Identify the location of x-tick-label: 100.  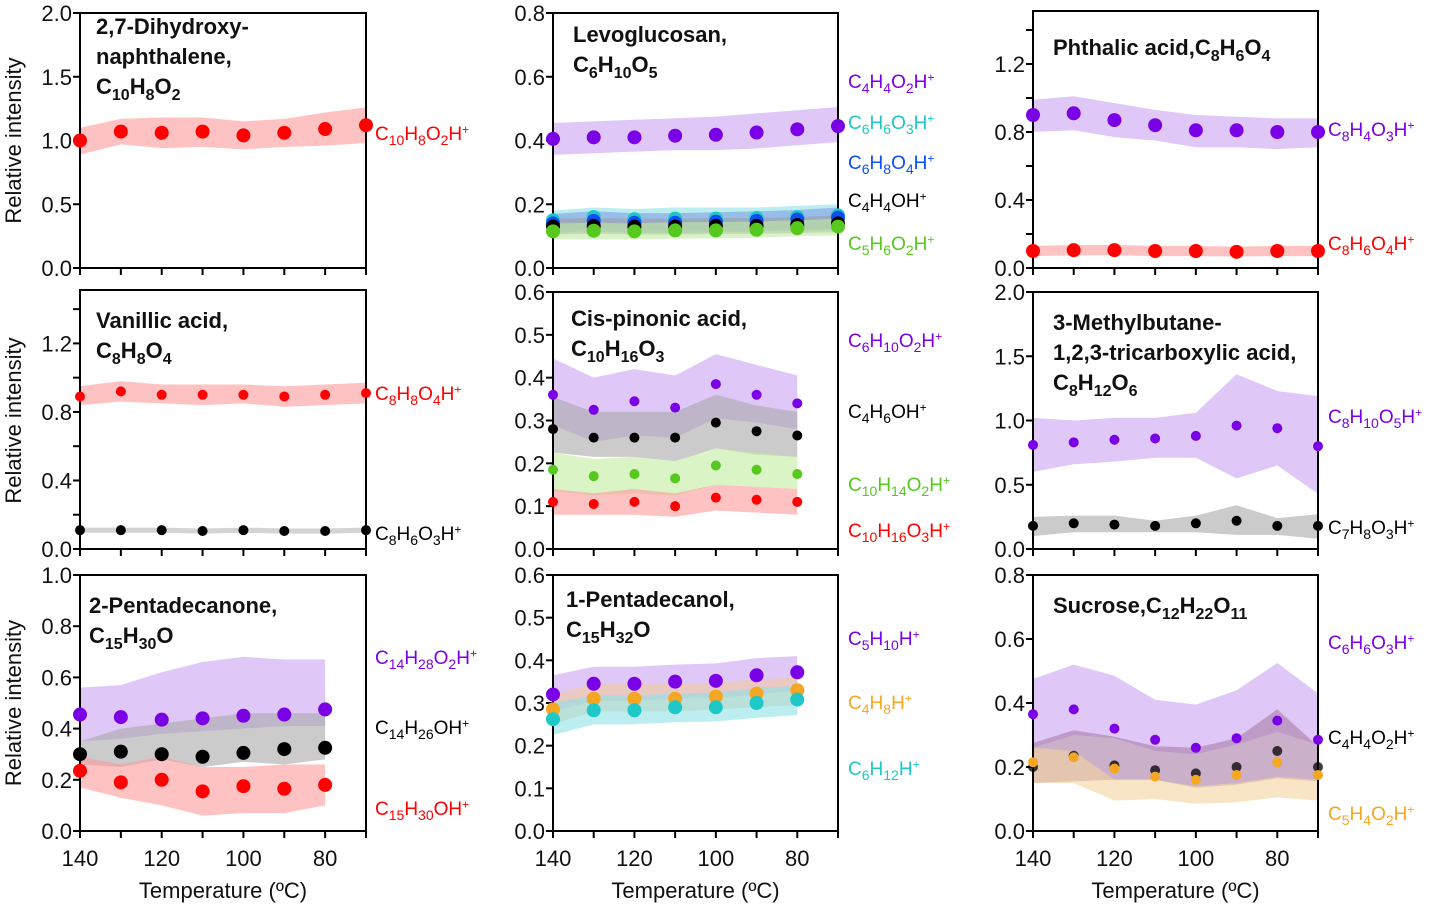
(243, 858).